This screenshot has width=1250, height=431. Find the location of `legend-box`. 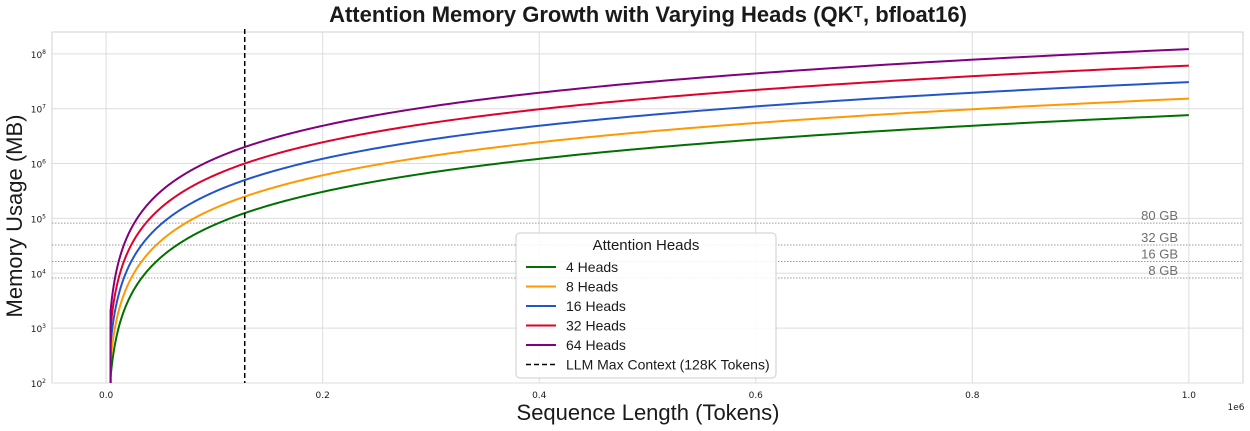

legend-box is located at coordinates (646, 305).